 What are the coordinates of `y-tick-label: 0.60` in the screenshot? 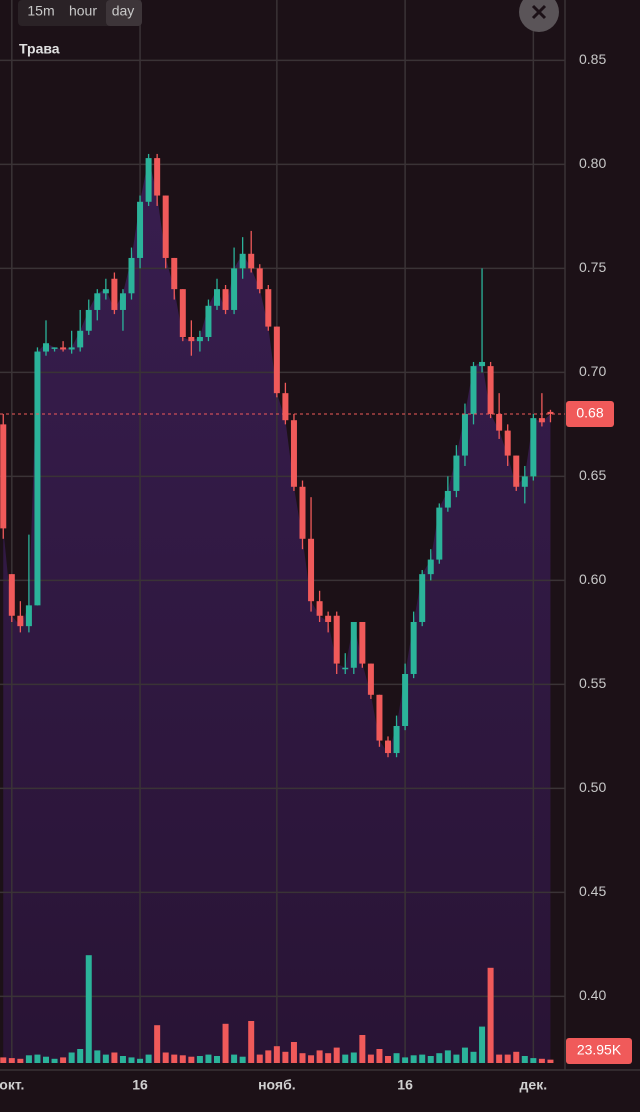 It's located at (592, 579).